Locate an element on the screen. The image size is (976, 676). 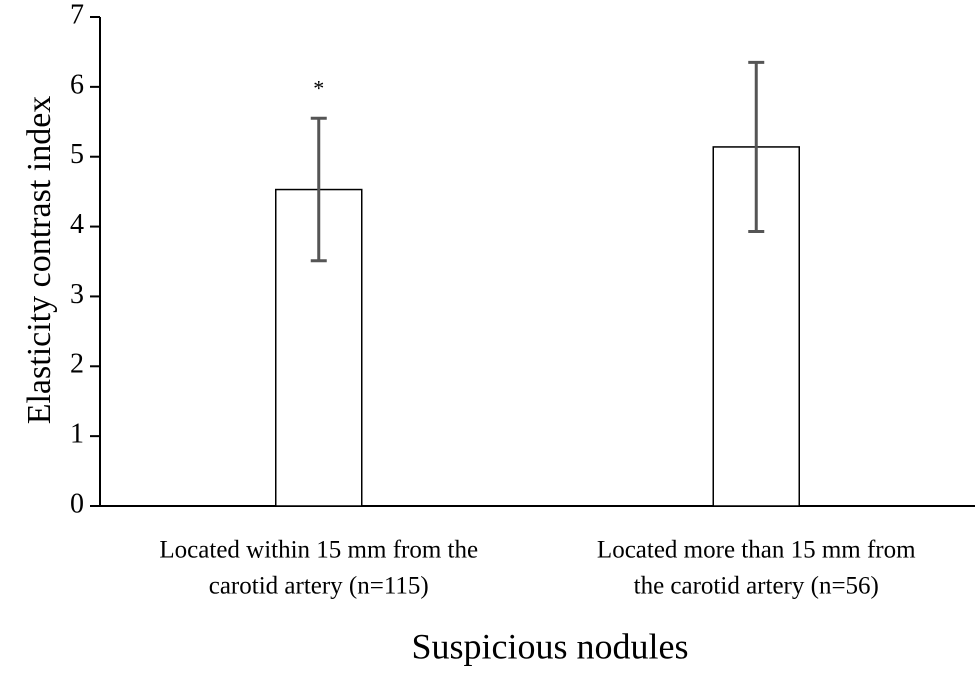
x-tick-label: Located more than 15 mm from is located at coordinates (756, 550).